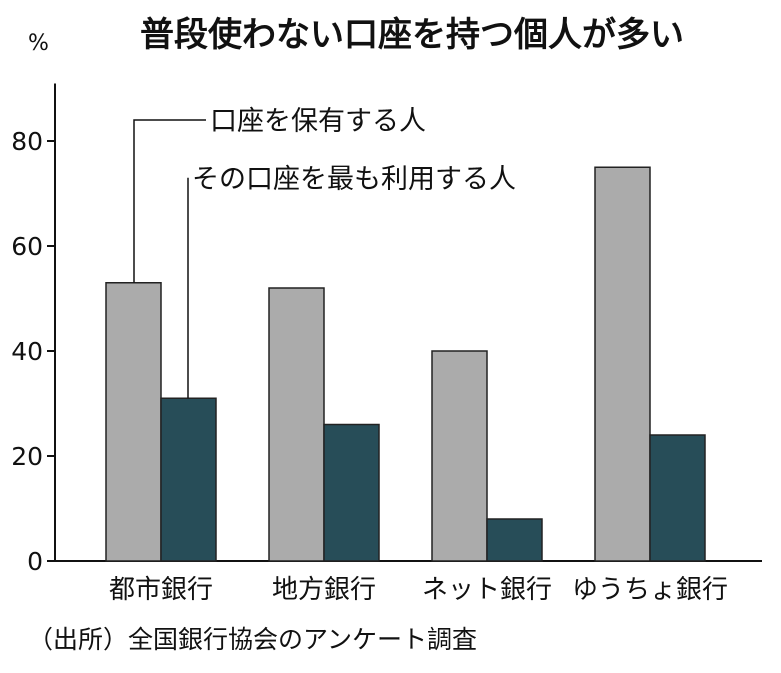 Image resolution: width=781 pixels, height=673 pixels. What do you see at coordinates (161, 590) in the screenshot?
I see `x-category-label: 都市銀行` at bounding box center [161, 590].